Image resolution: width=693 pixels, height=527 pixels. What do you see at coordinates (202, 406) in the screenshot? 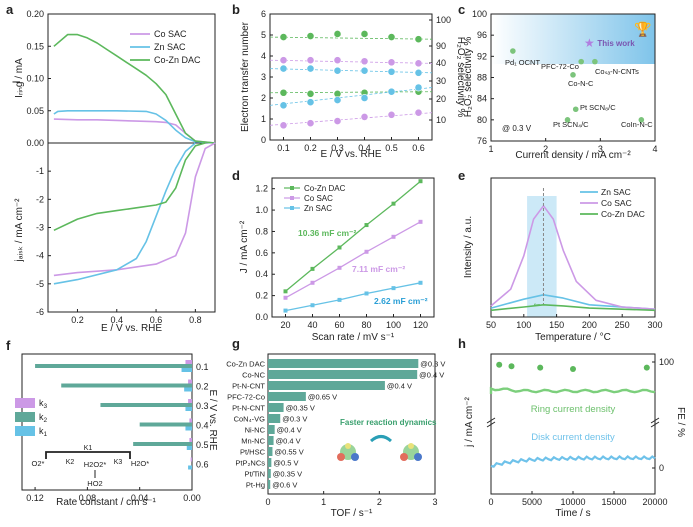
I see `potential-label: 0.3` at bounding box center [202, 406].